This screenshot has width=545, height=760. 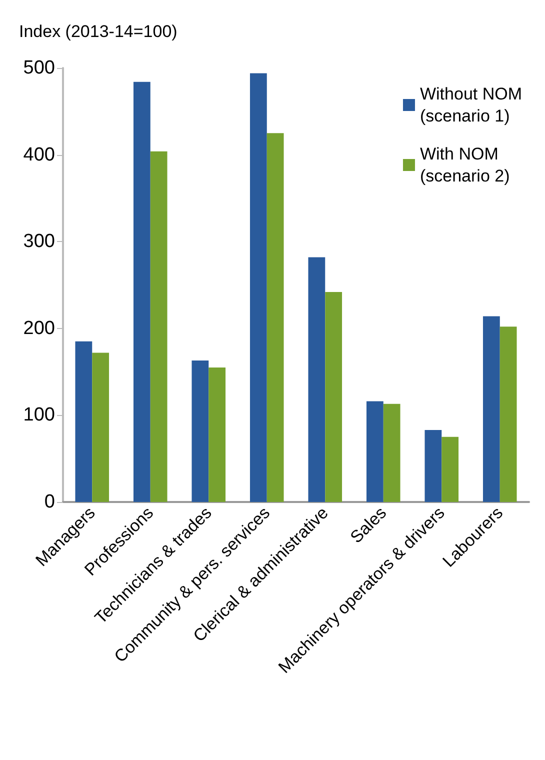 I want to click on y-tick-label: 300, so click(x=39, y=241).